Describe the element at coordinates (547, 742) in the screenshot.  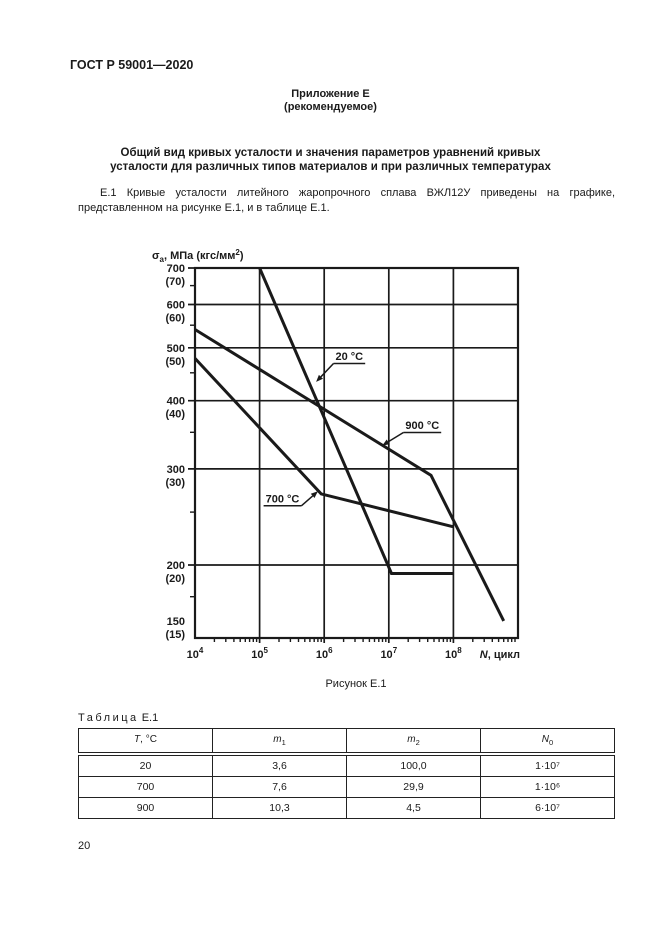
I see `col-header-n0: N0` at that location.